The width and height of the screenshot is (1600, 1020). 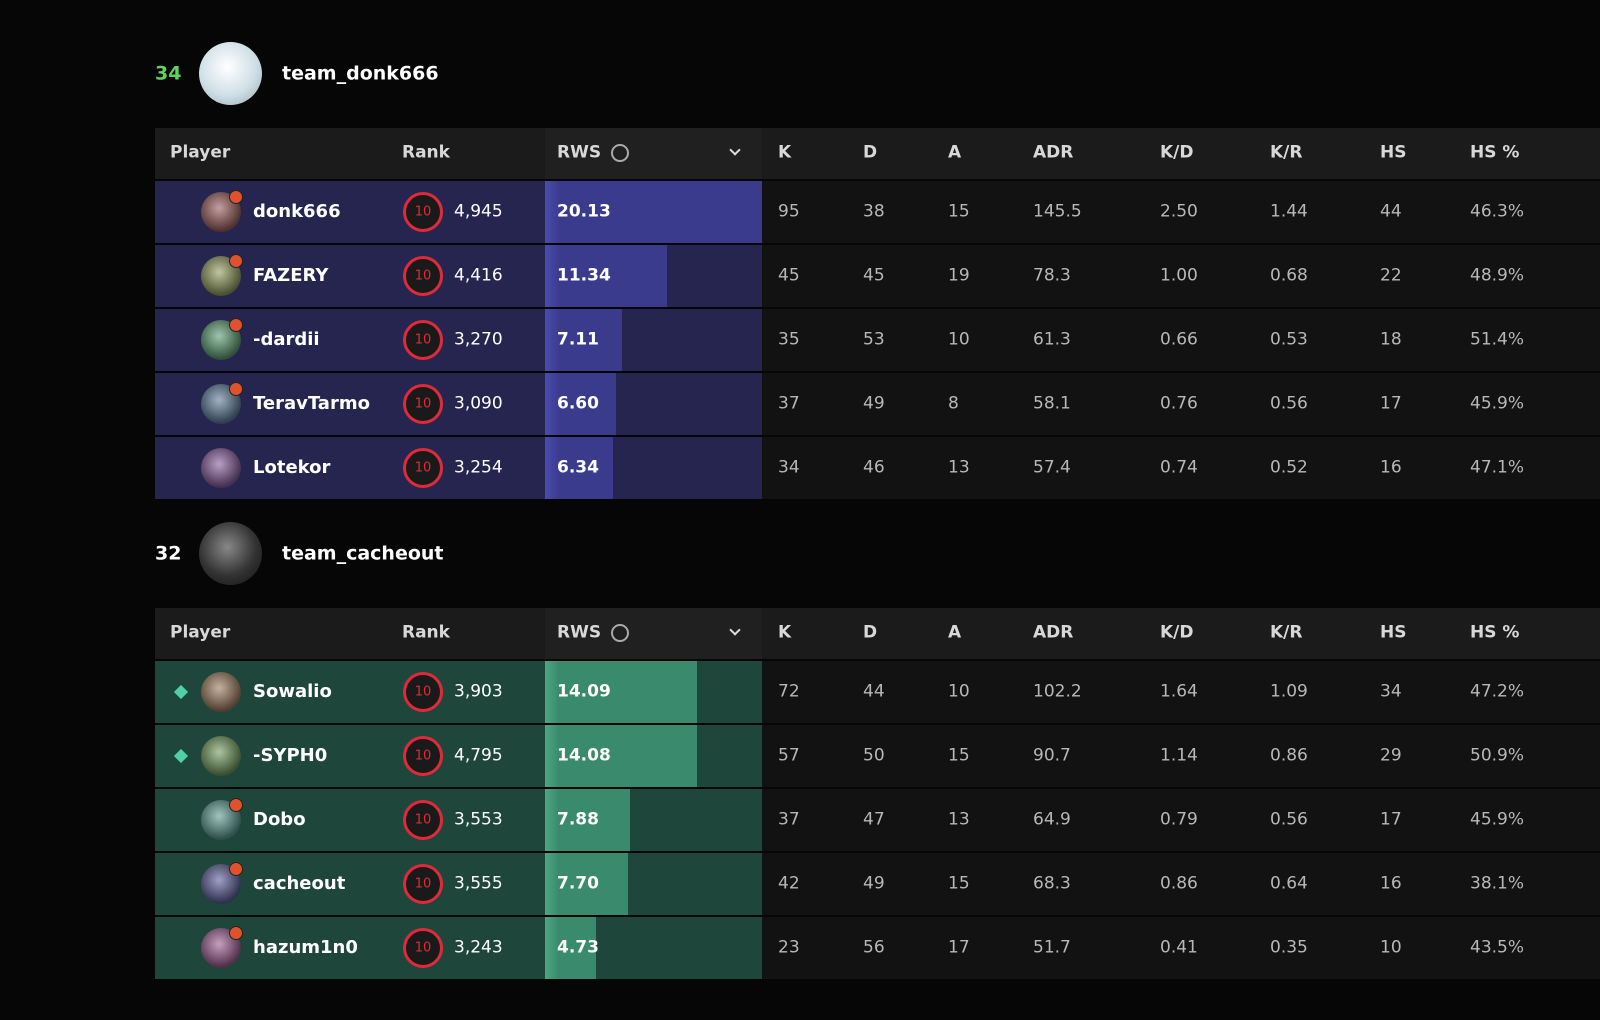 What do you see at coordinates (1052, 275) in the screenshot?
I see `stat-cell: 78.3` at bounding box center [1052, 275].